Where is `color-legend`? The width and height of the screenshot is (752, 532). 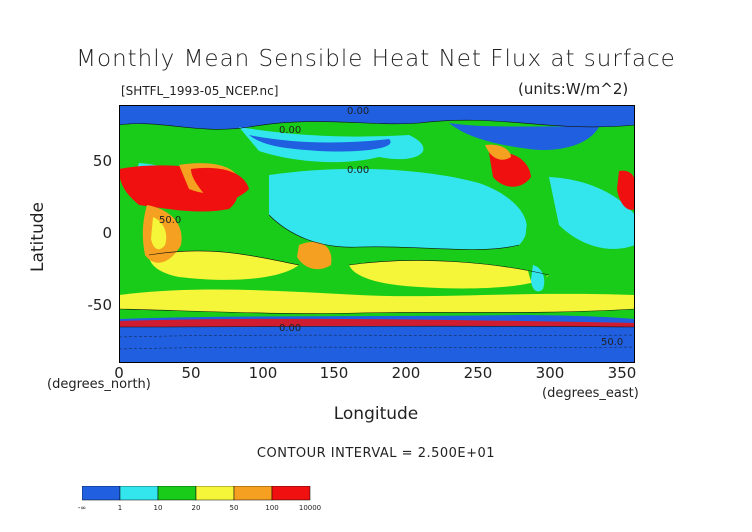
color-legend is located at coordinates (196, 493).